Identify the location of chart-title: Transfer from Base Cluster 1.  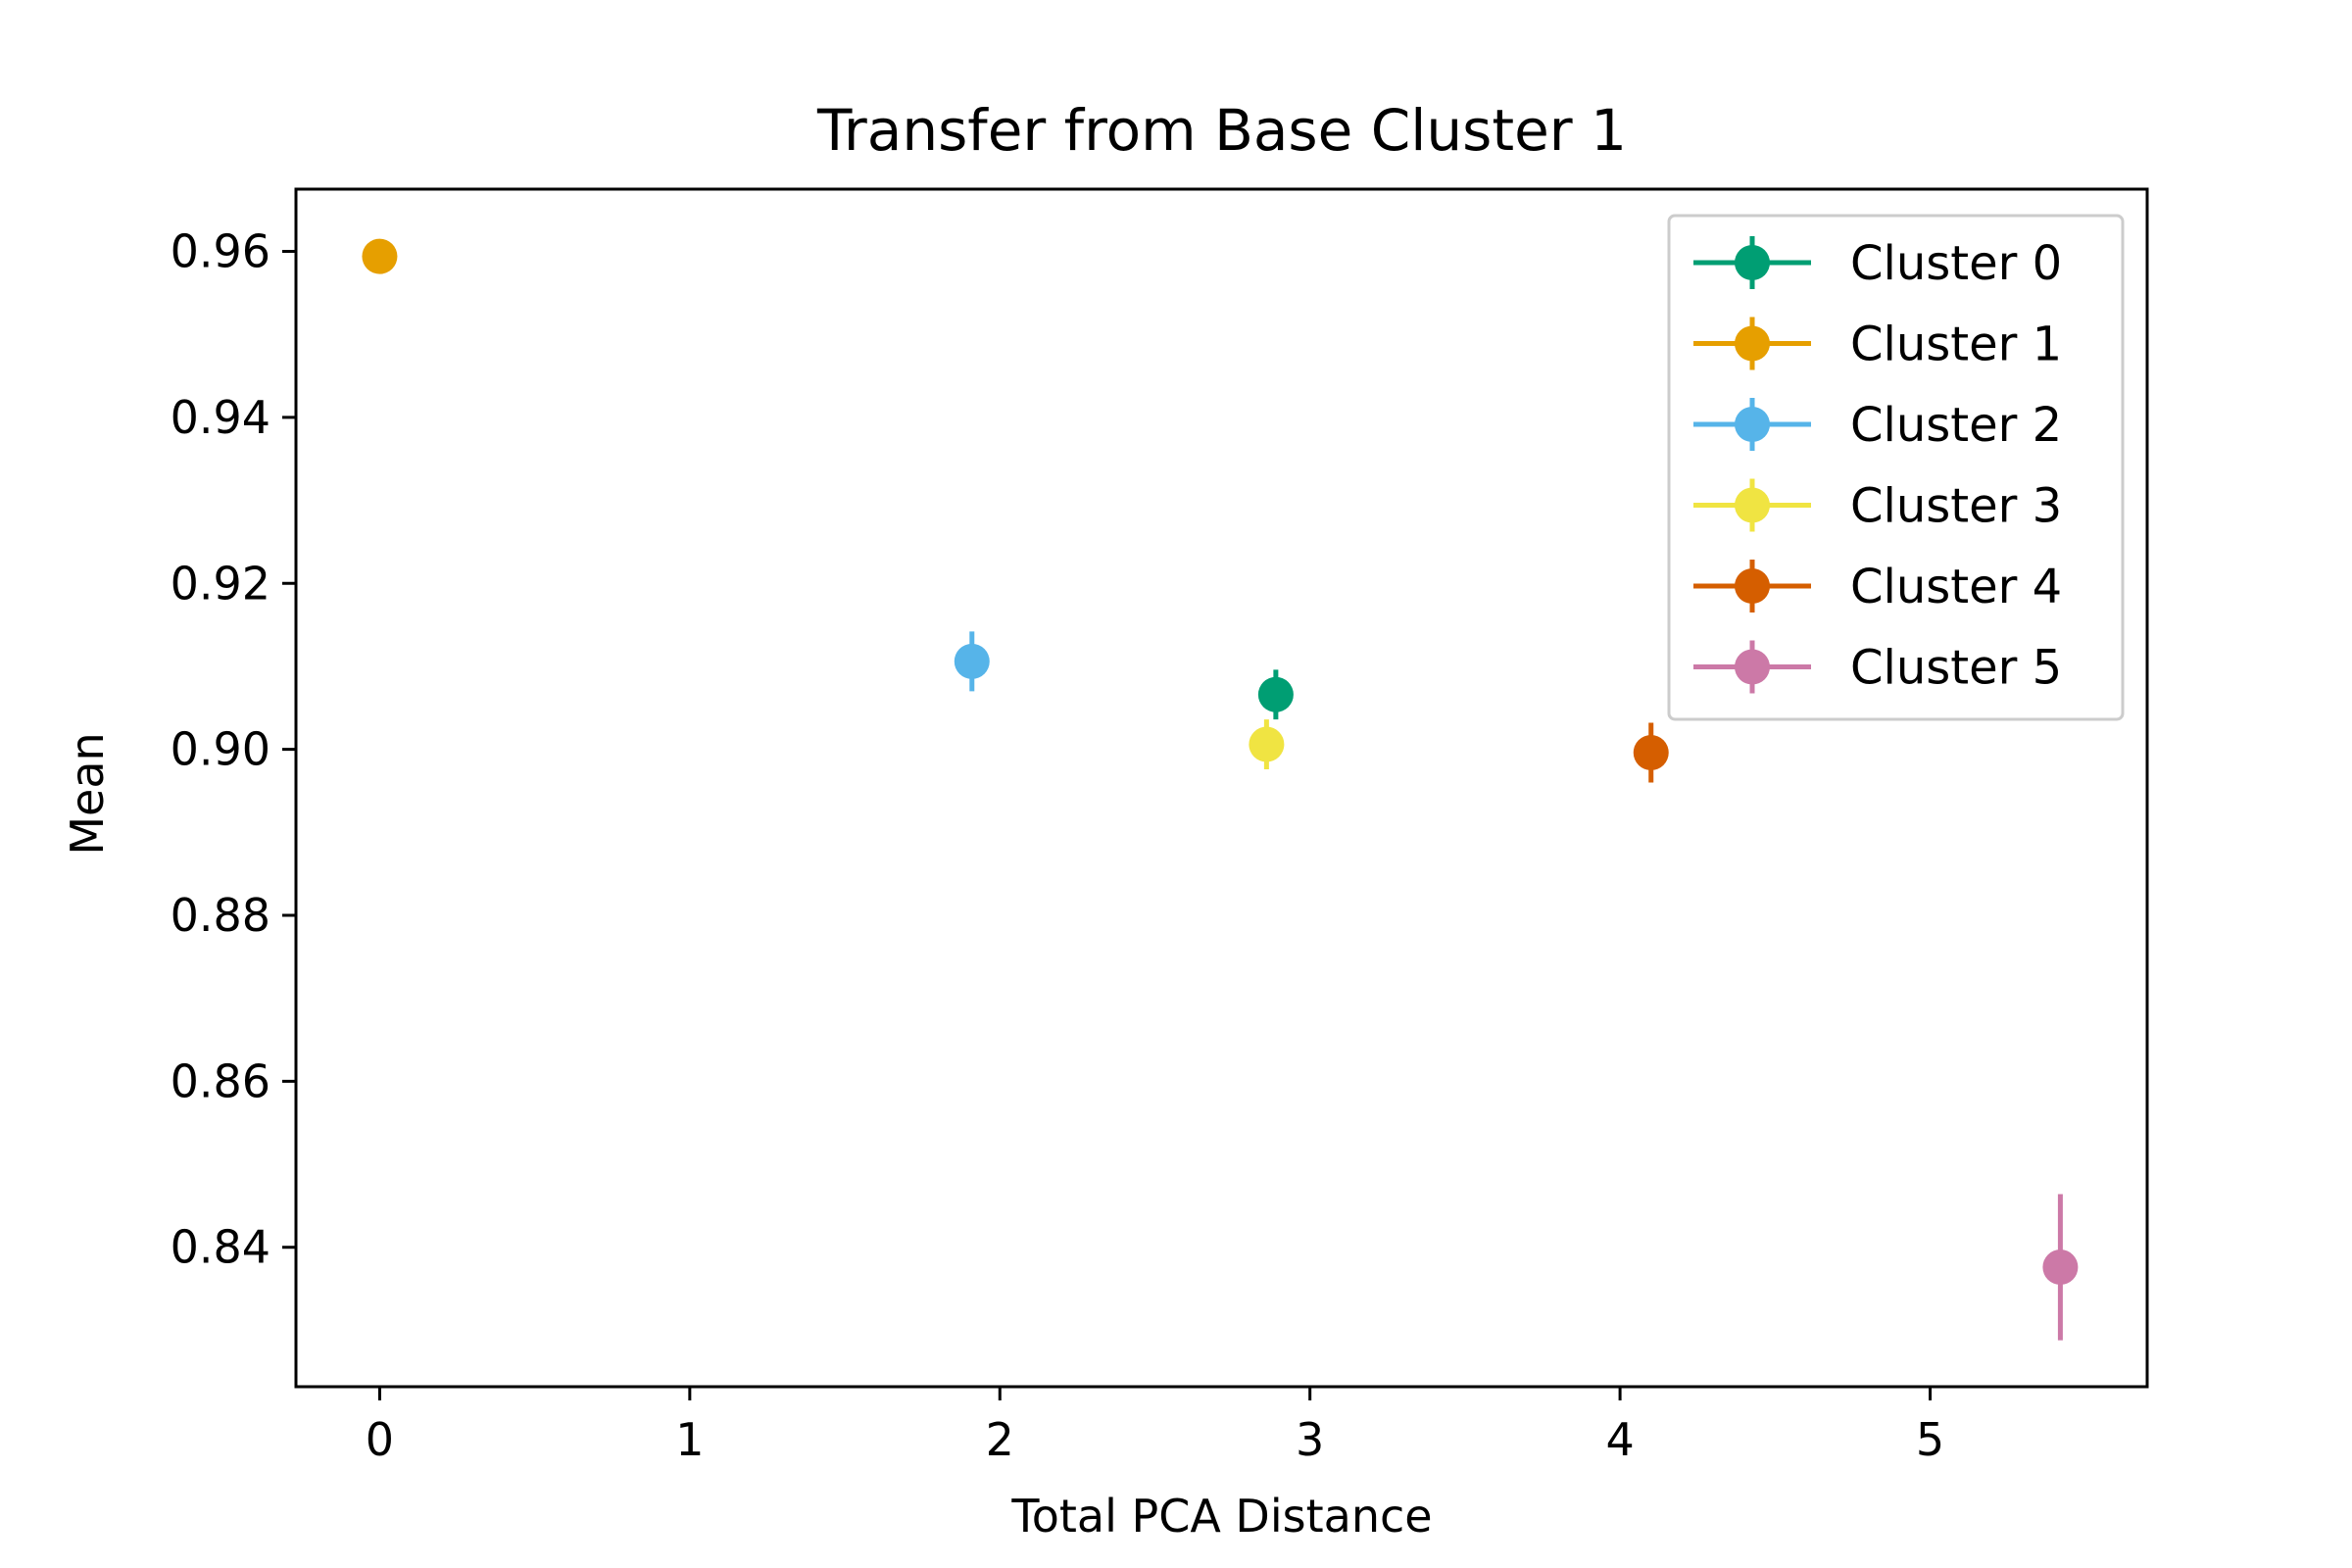
(1221, 130).